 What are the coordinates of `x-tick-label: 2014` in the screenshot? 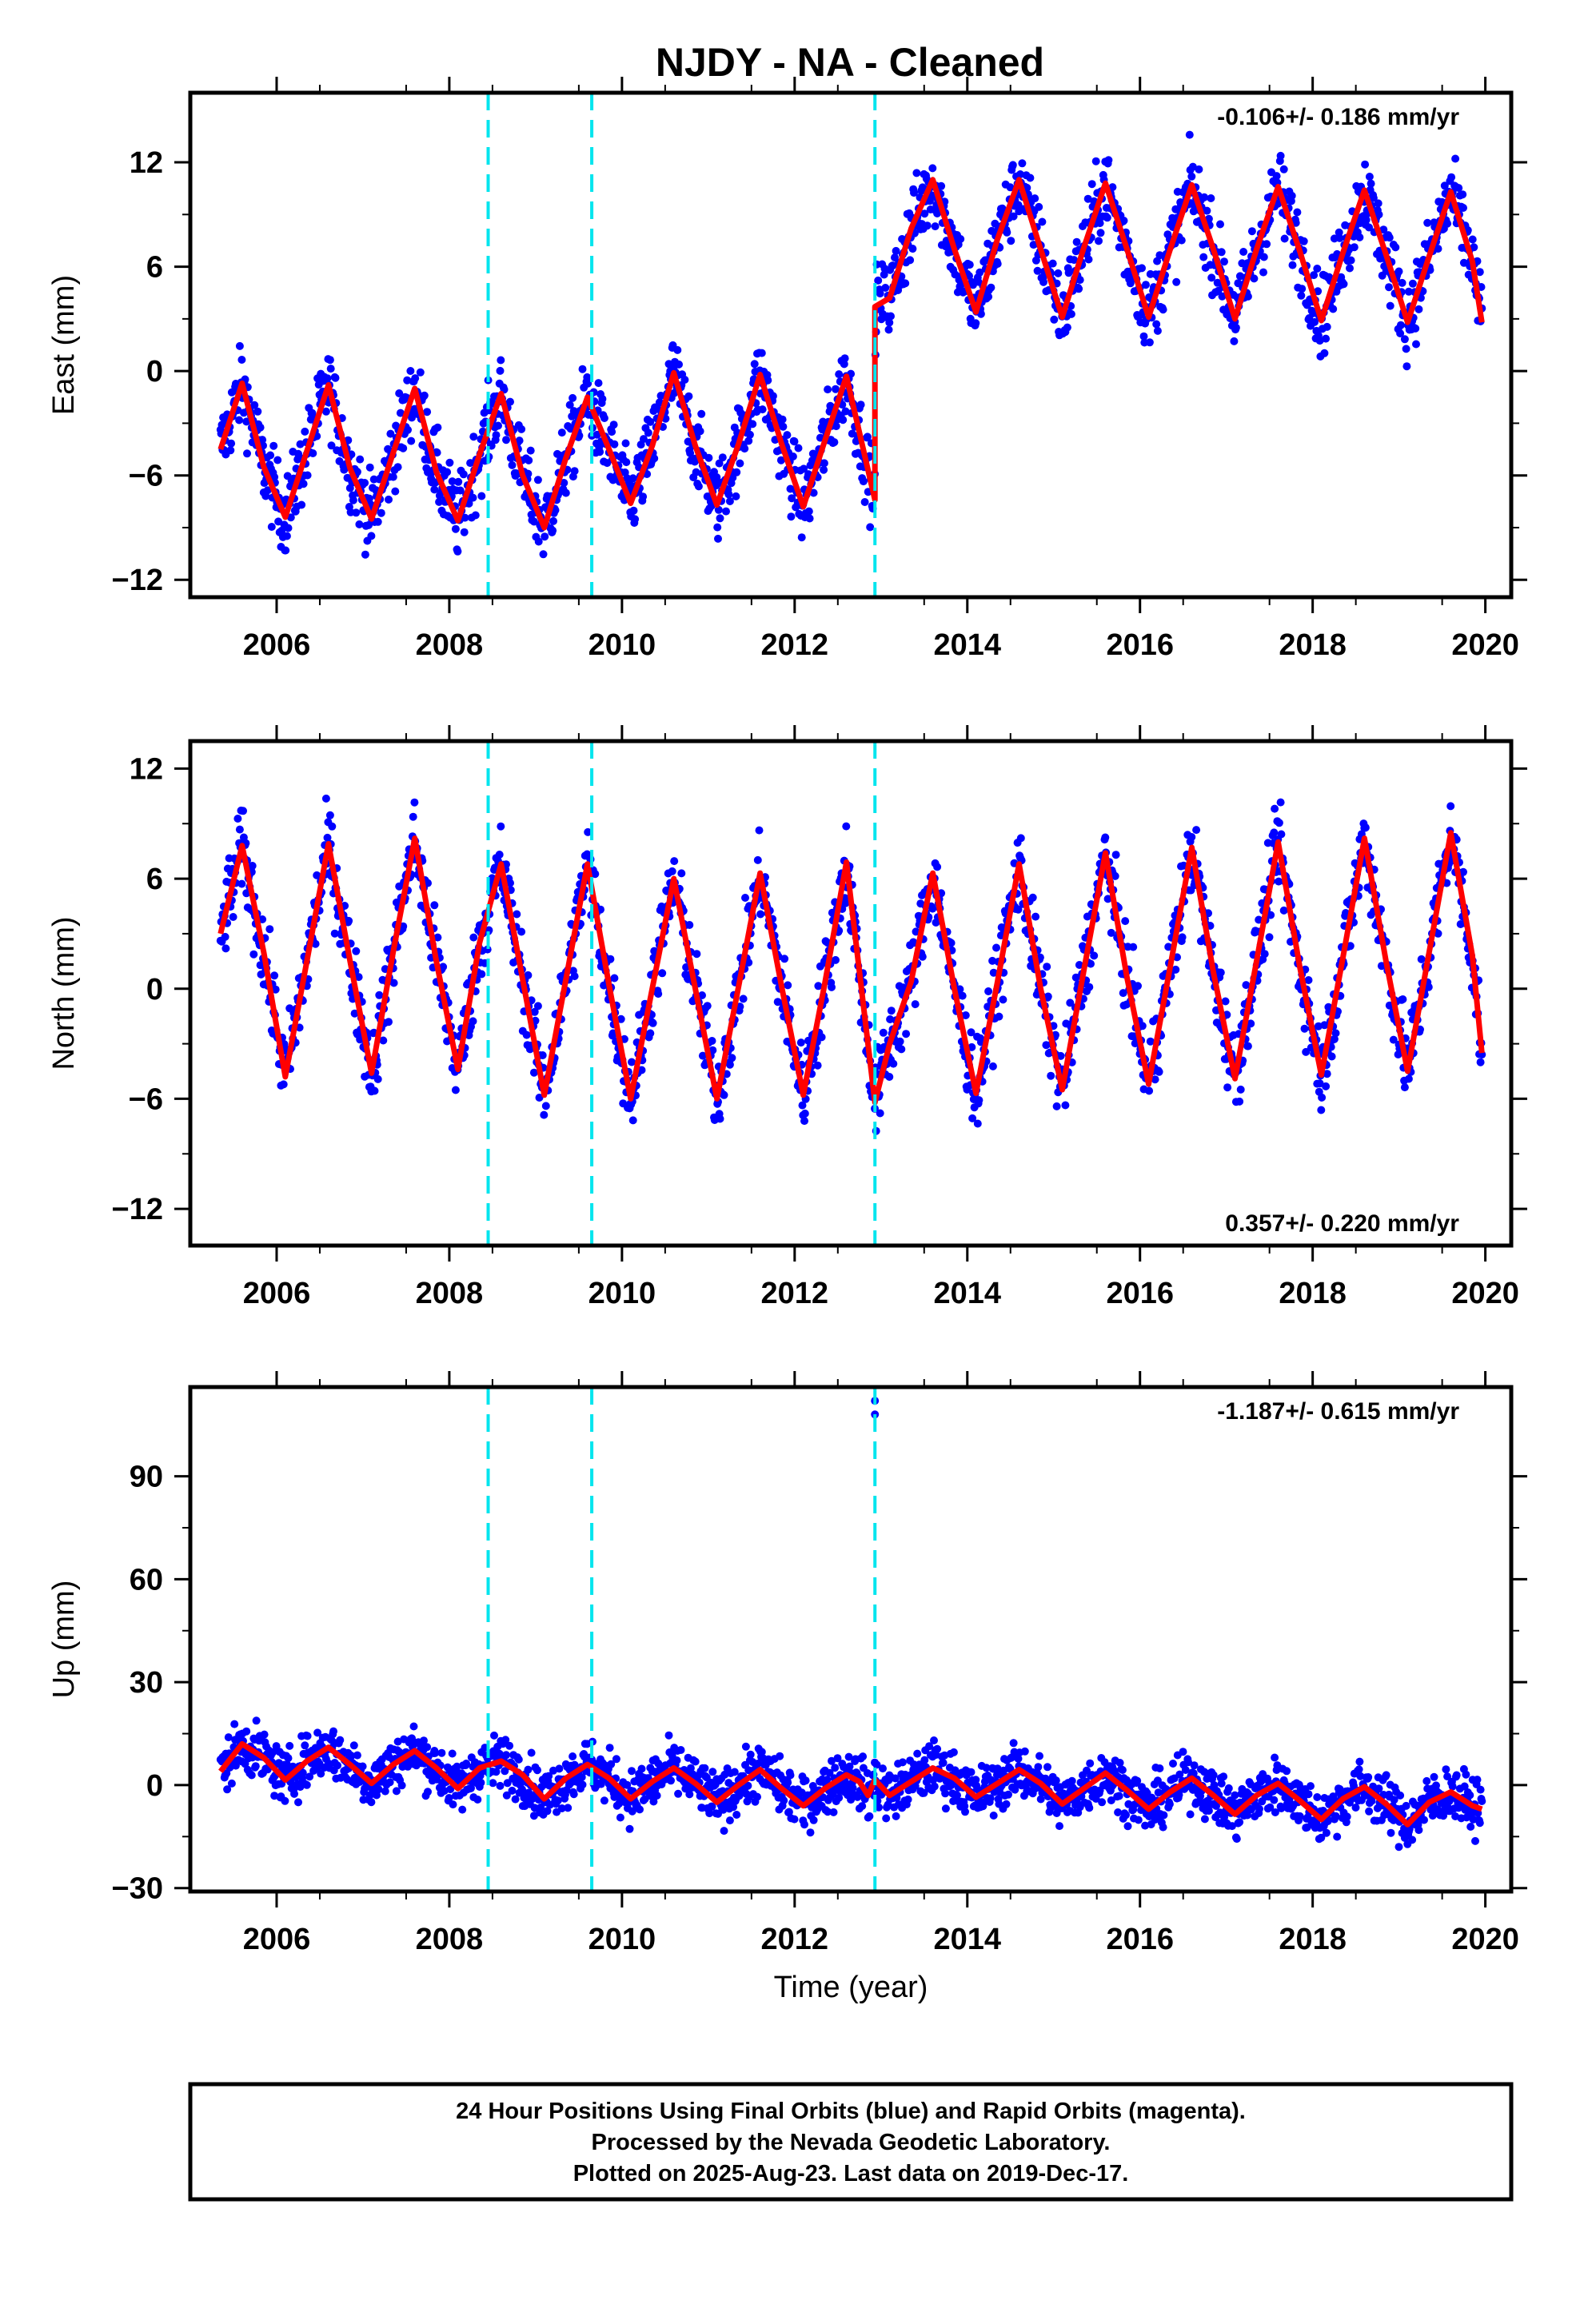 It's located at (967, 1293).